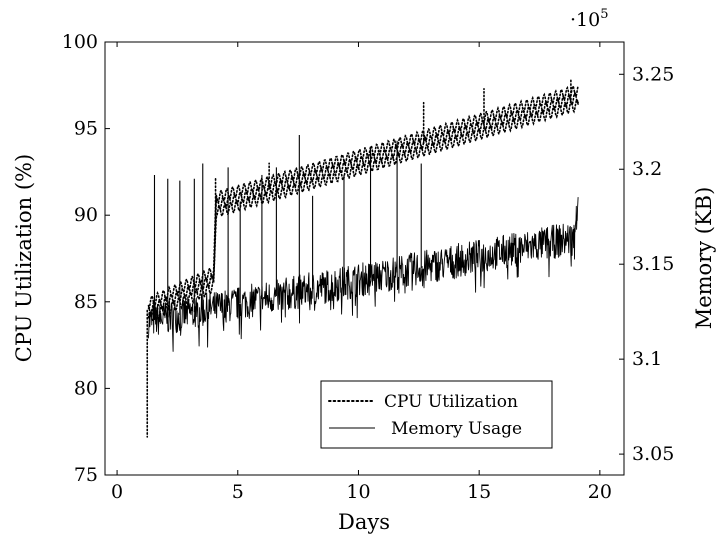 The width and height of the screenshot is (722, 535). What do you see at coordinates (86, 302) in the screenshot?
I see `left-tick-label: 85` at bounding box center [86, 302].